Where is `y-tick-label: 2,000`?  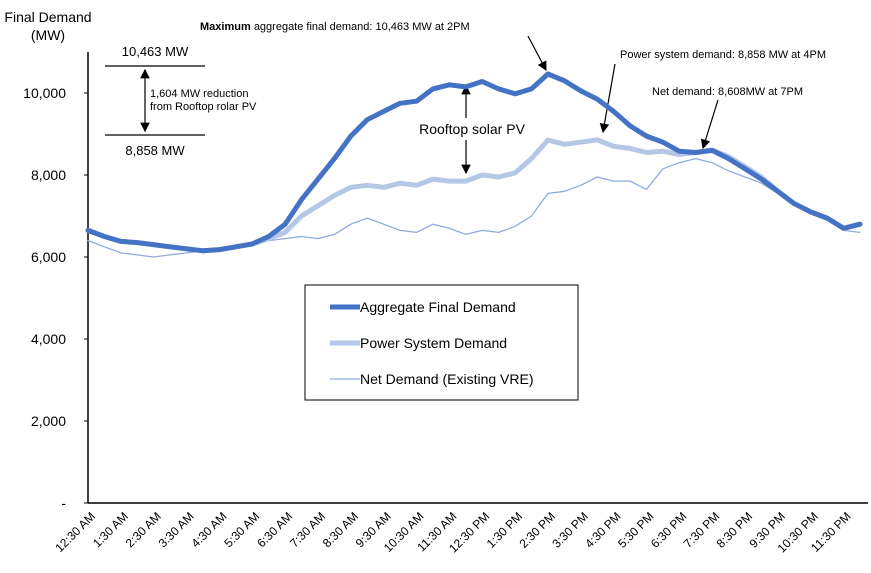 y-tick-label: 2,000 is located at coordinates (48, 421).